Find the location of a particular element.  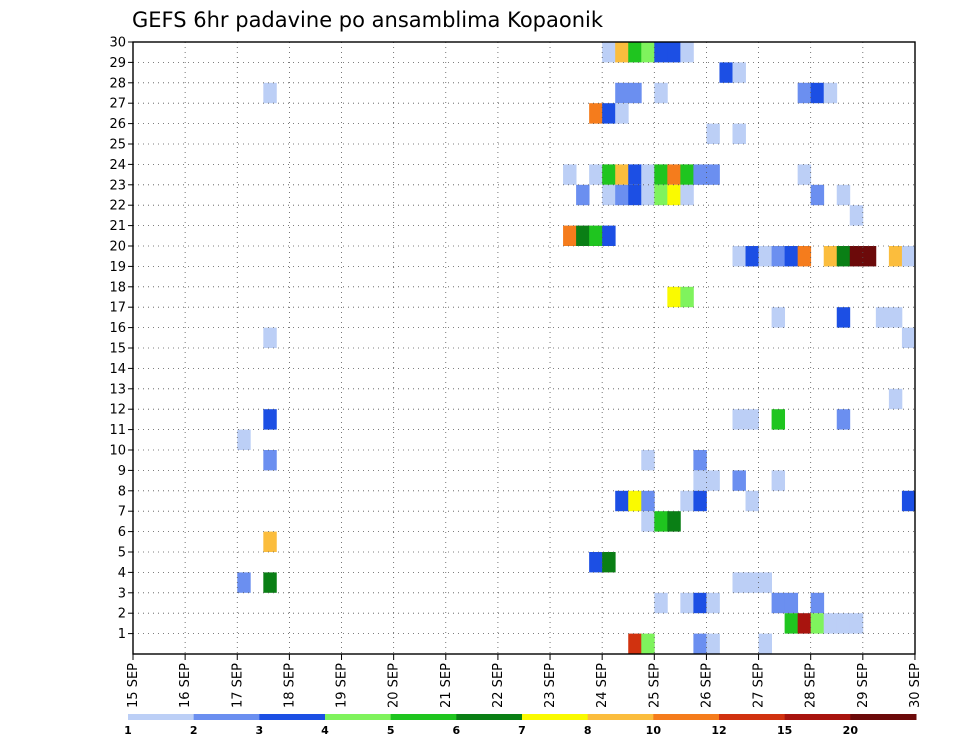

colorbar-label: 20 is located at coordinates (851, 730).